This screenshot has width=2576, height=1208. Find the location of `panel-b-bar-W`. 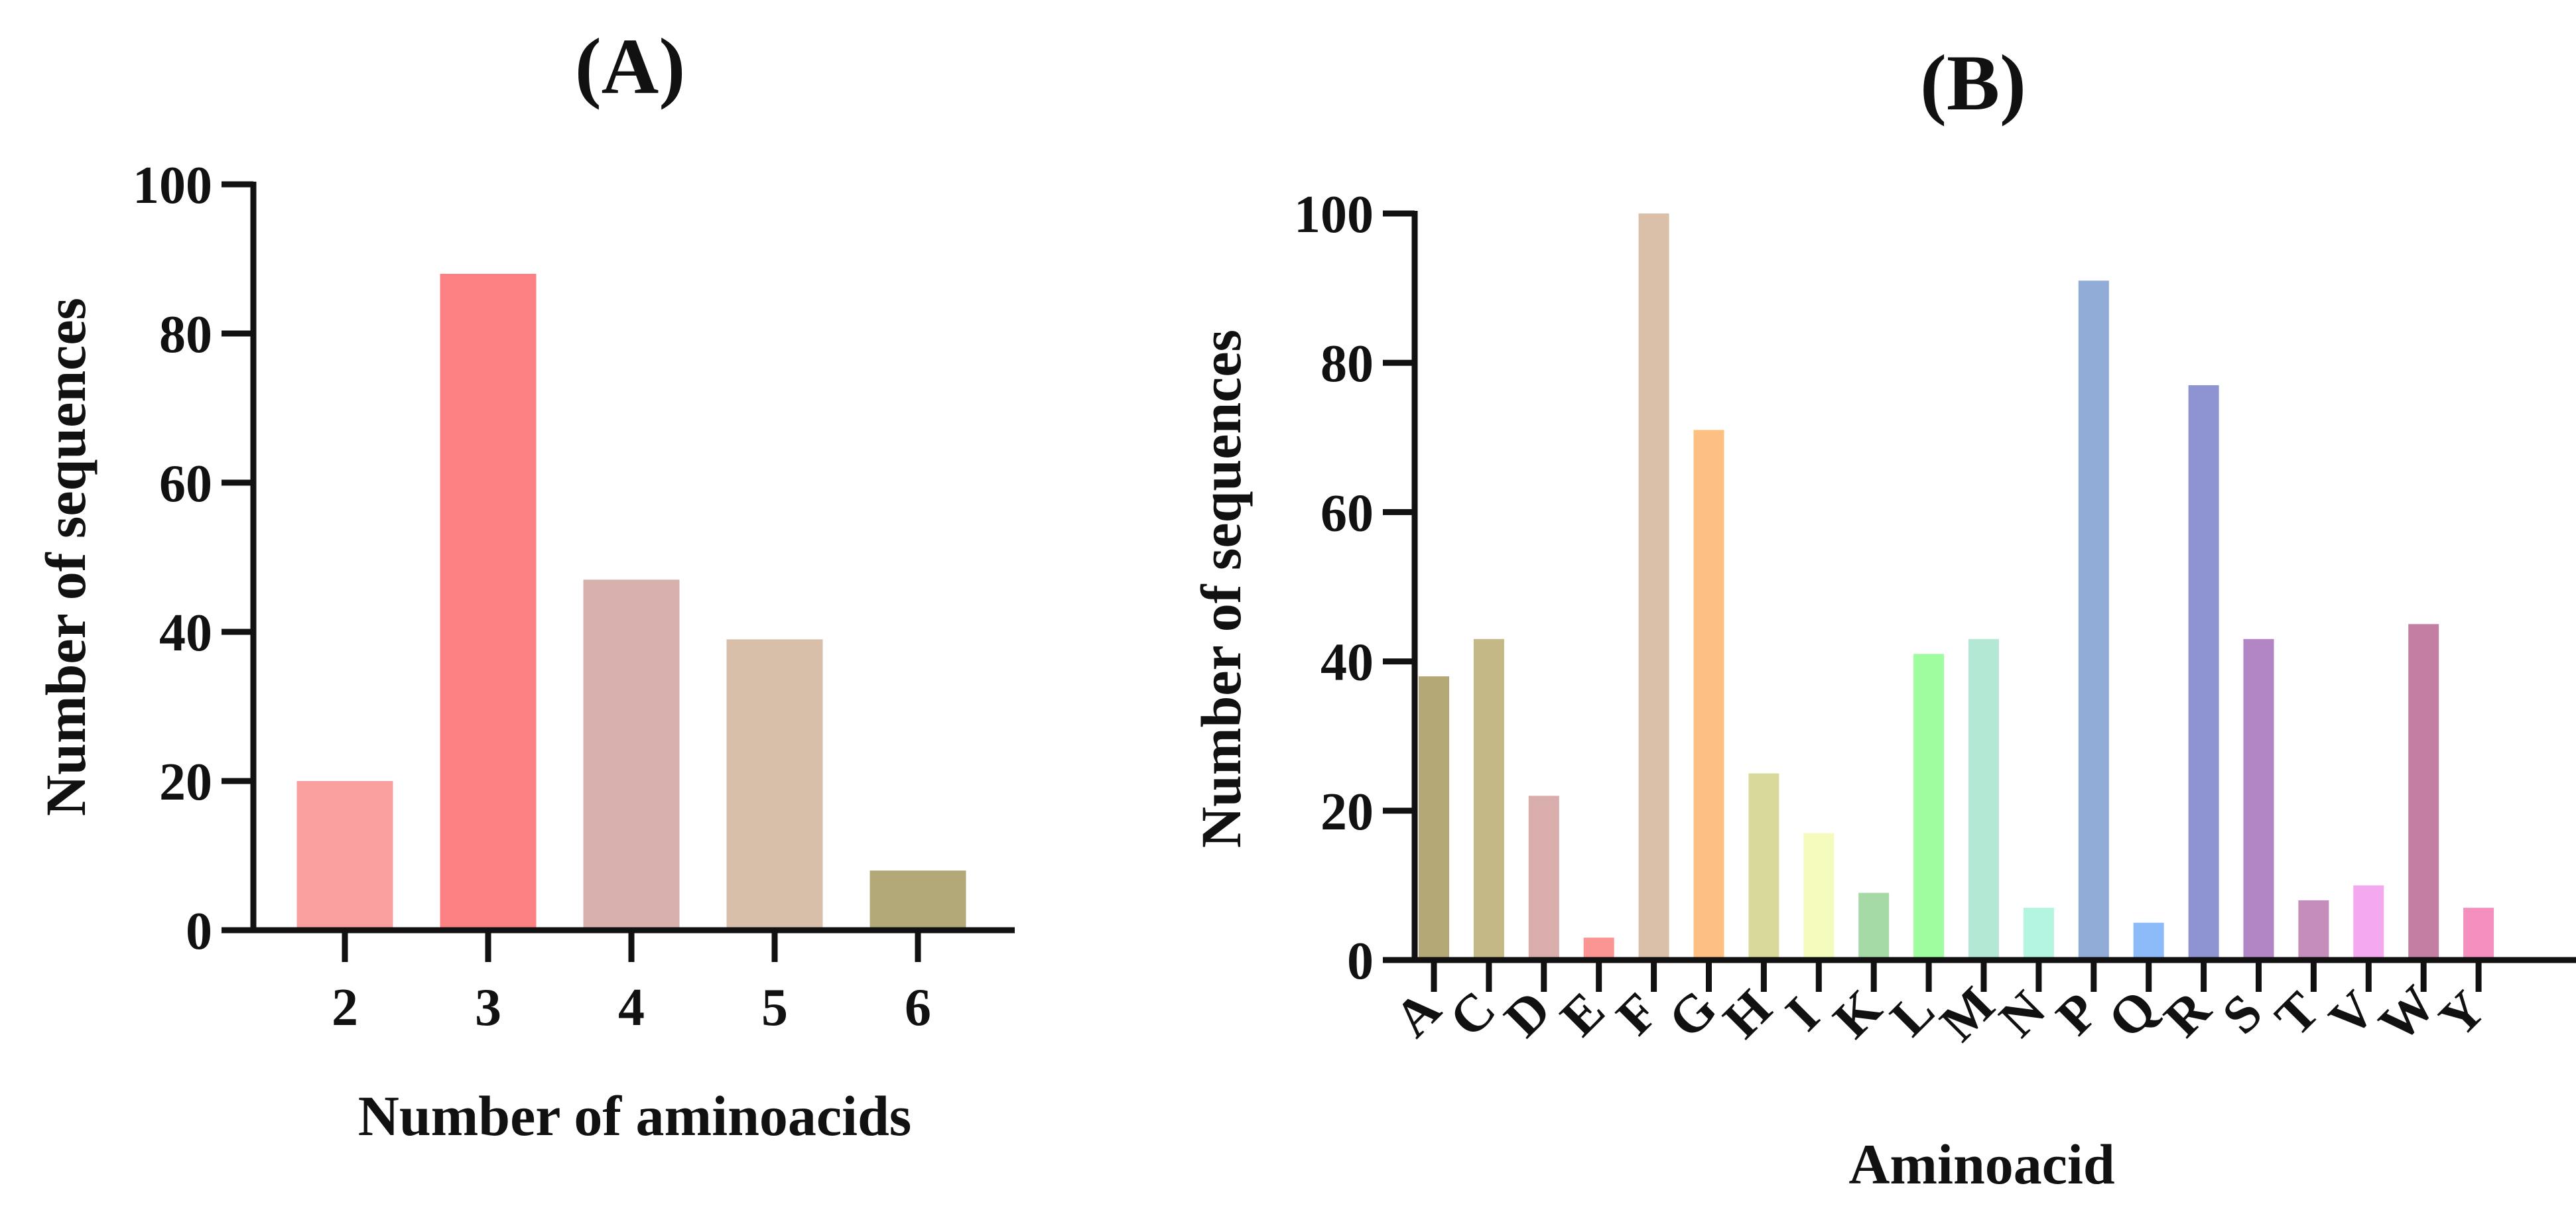

panel-b-bar-W is located at coordinates (2424, 792).